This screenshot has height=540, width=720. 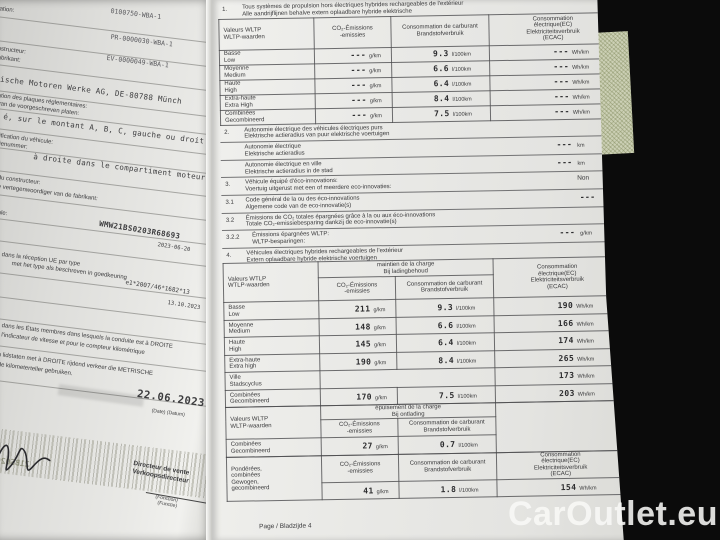 I want to click on row-label: Ville Stadscyclus, so click(x=272, y=381).